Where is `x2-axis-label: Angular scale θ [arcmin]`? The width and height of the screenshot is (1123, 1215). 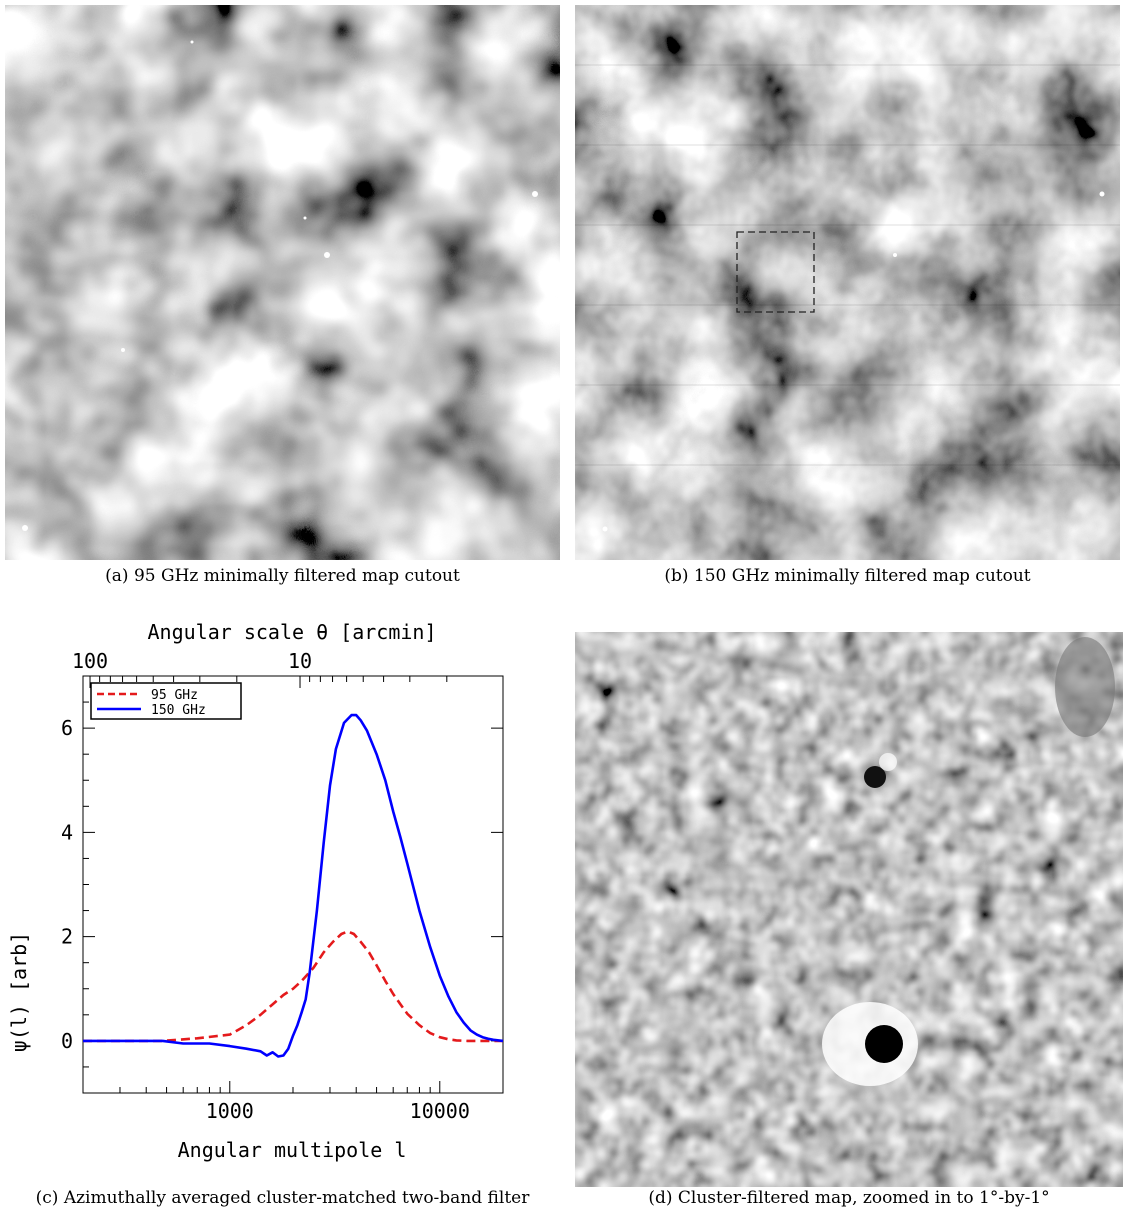
x2-axis-label: Angular scale θ [arcmin] is located at coordinates (292, 632).